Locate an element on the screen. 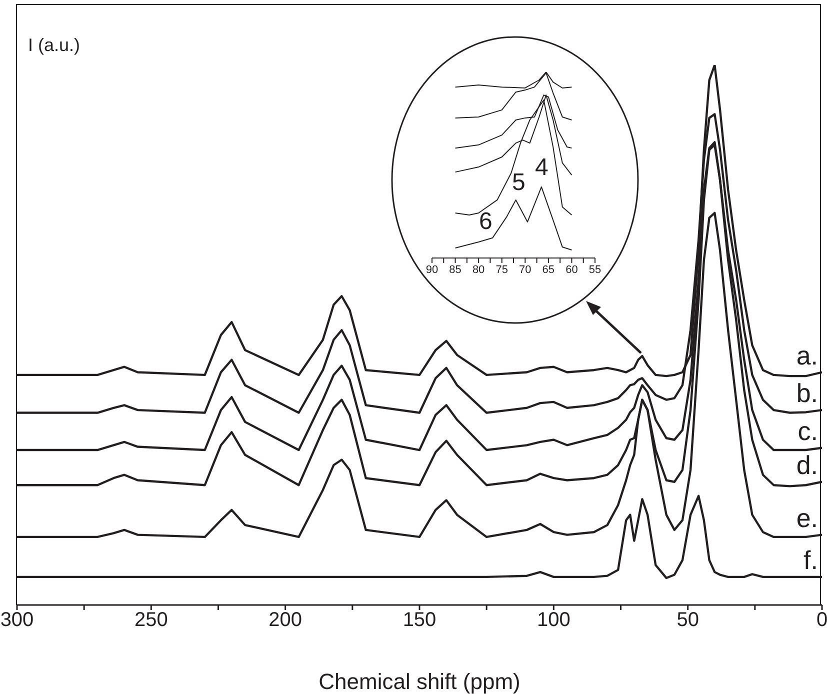 The width and height of the screenshot is (827, 694). x-tick-label: 50 is located at coordinates (687, 620).